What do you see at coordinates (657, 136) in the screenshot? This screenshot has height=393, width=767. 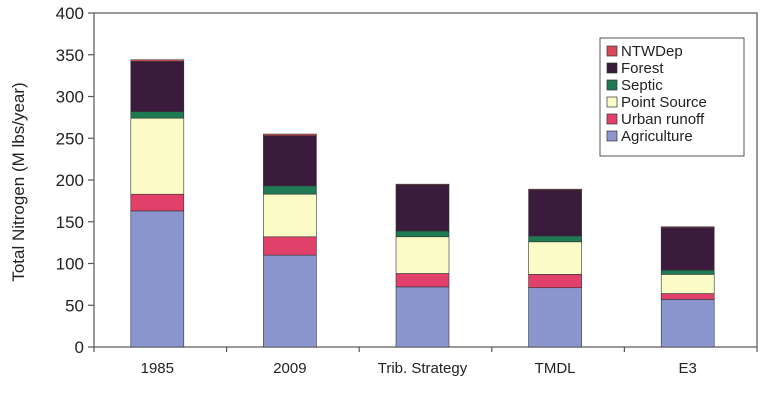 I see `legend-label: Agriculture` at bounding box center [657, 136].